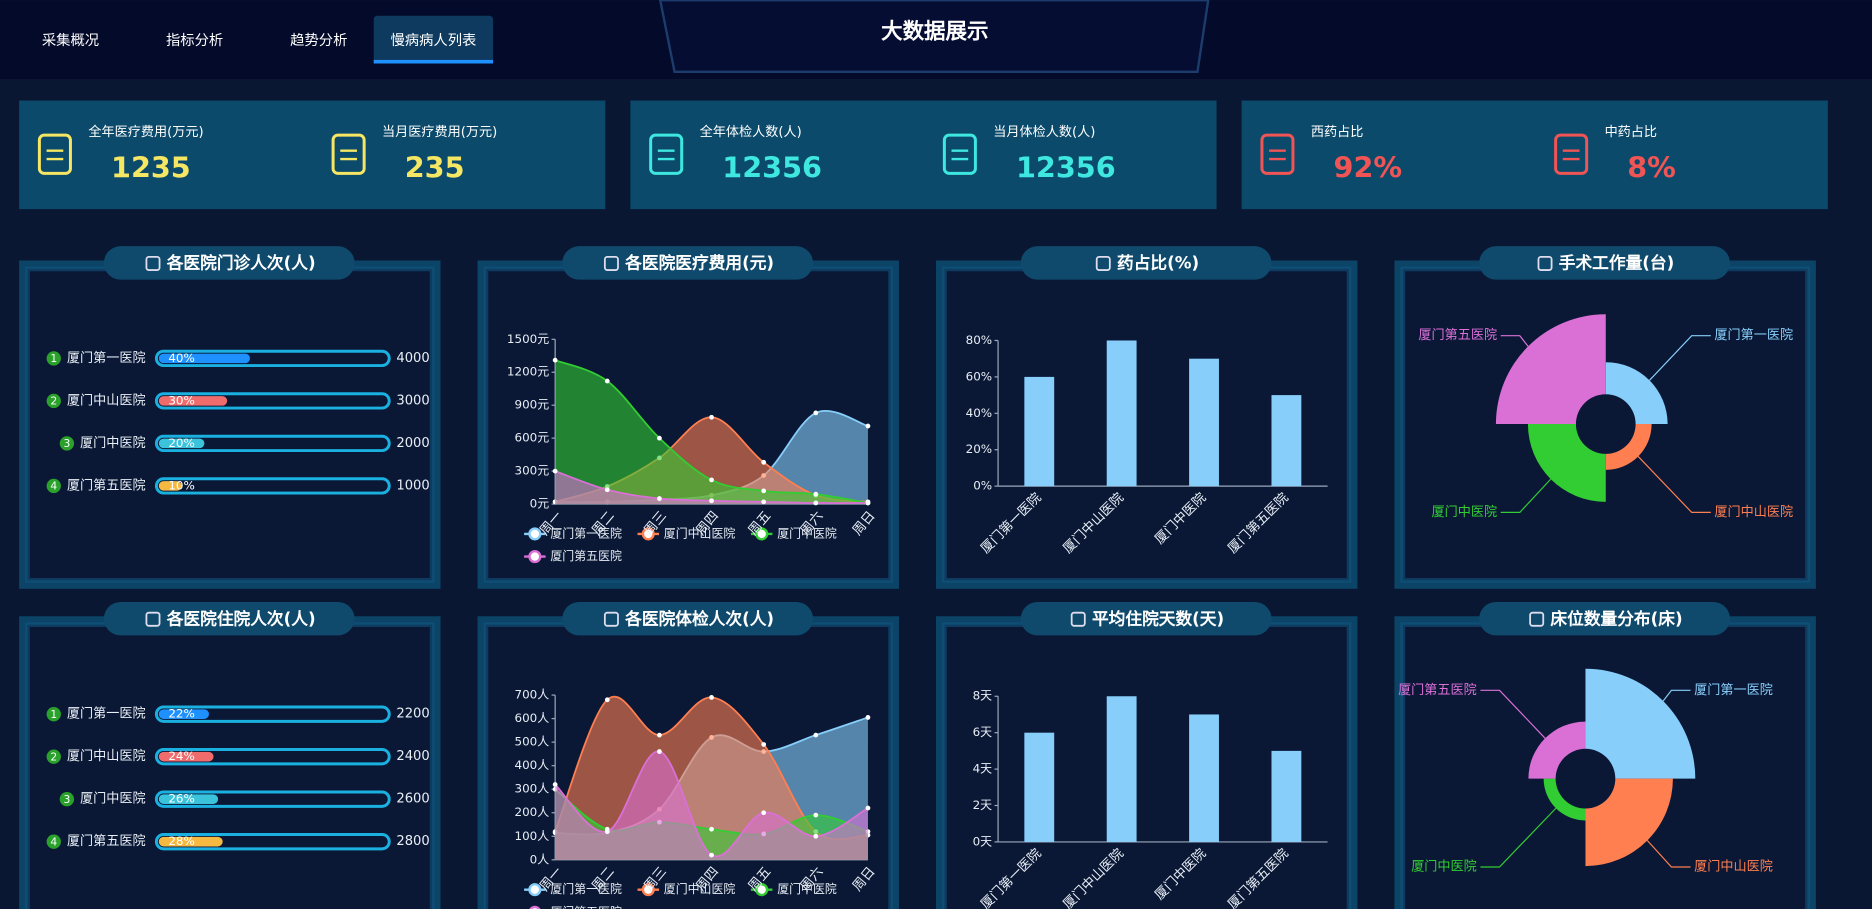 The image size is (1872, 909). I want to click on y-tick-label: 400人, so click(531, 765).